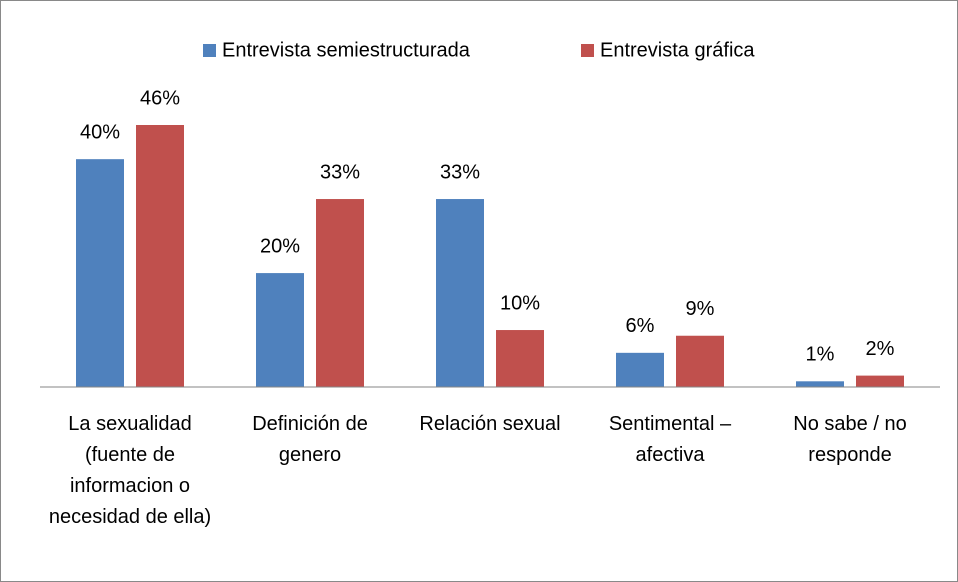 Image resolution: width=958 pixels, height=582 pixels. I want to click on x-tick-label: No sabe / no responde, so click(850, 439).